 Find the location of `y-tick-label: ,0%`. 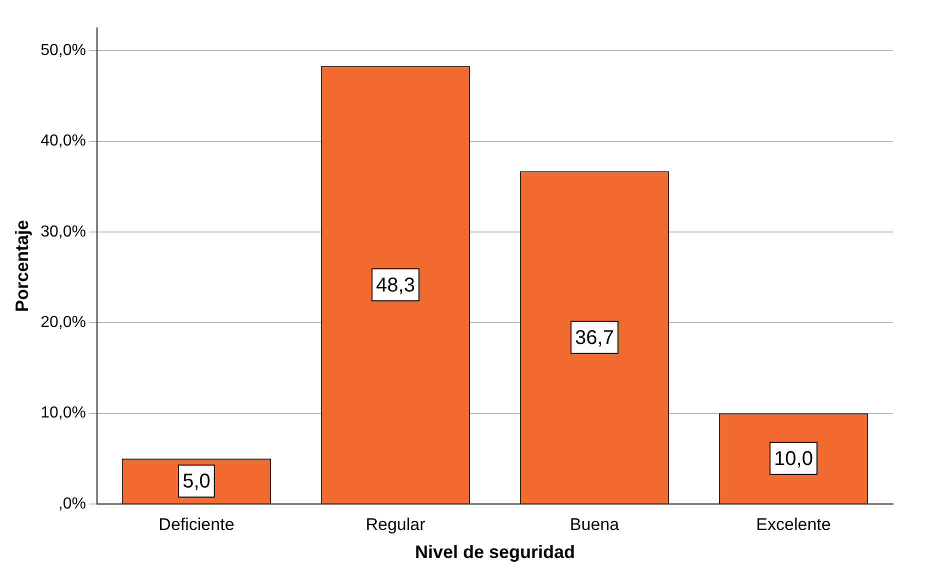

y-tick-label: ,0% is located at coordinates (72, 503).